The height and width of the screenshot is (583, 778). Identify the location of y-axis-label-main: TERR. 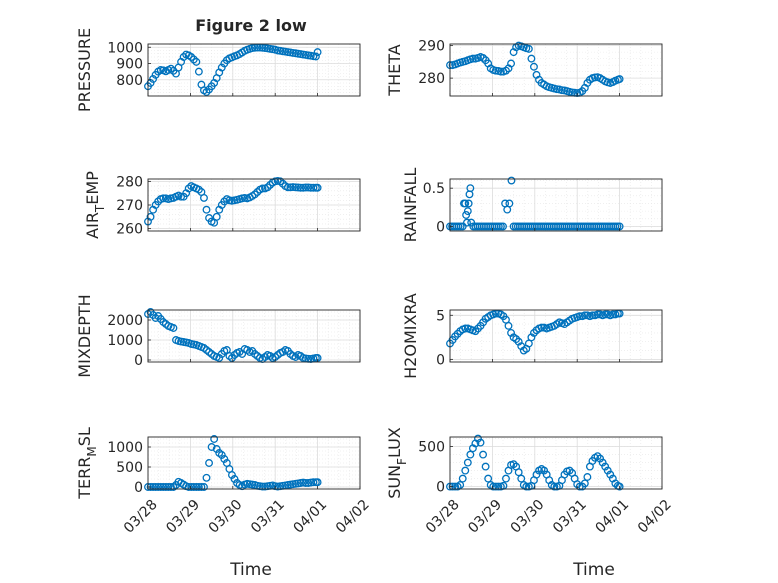
(84, 478).